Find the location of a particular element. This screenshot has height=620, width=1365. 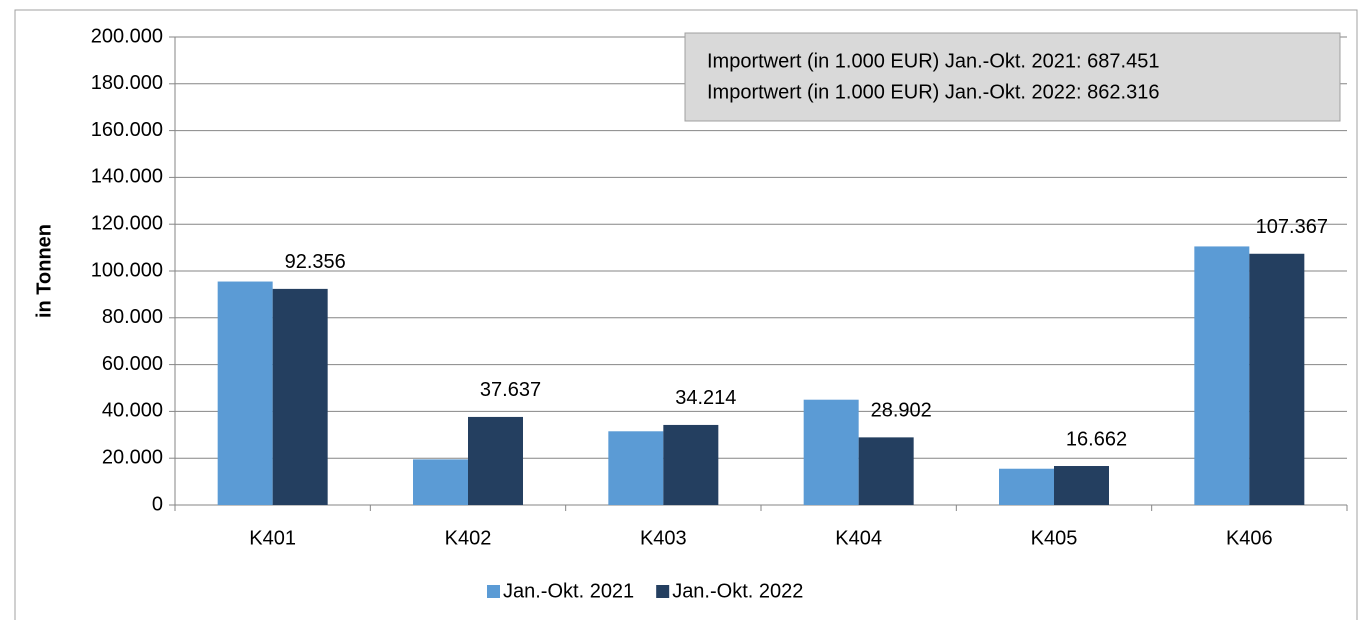

y-tick-label: 20.000 is located at coordinates (132, 457).